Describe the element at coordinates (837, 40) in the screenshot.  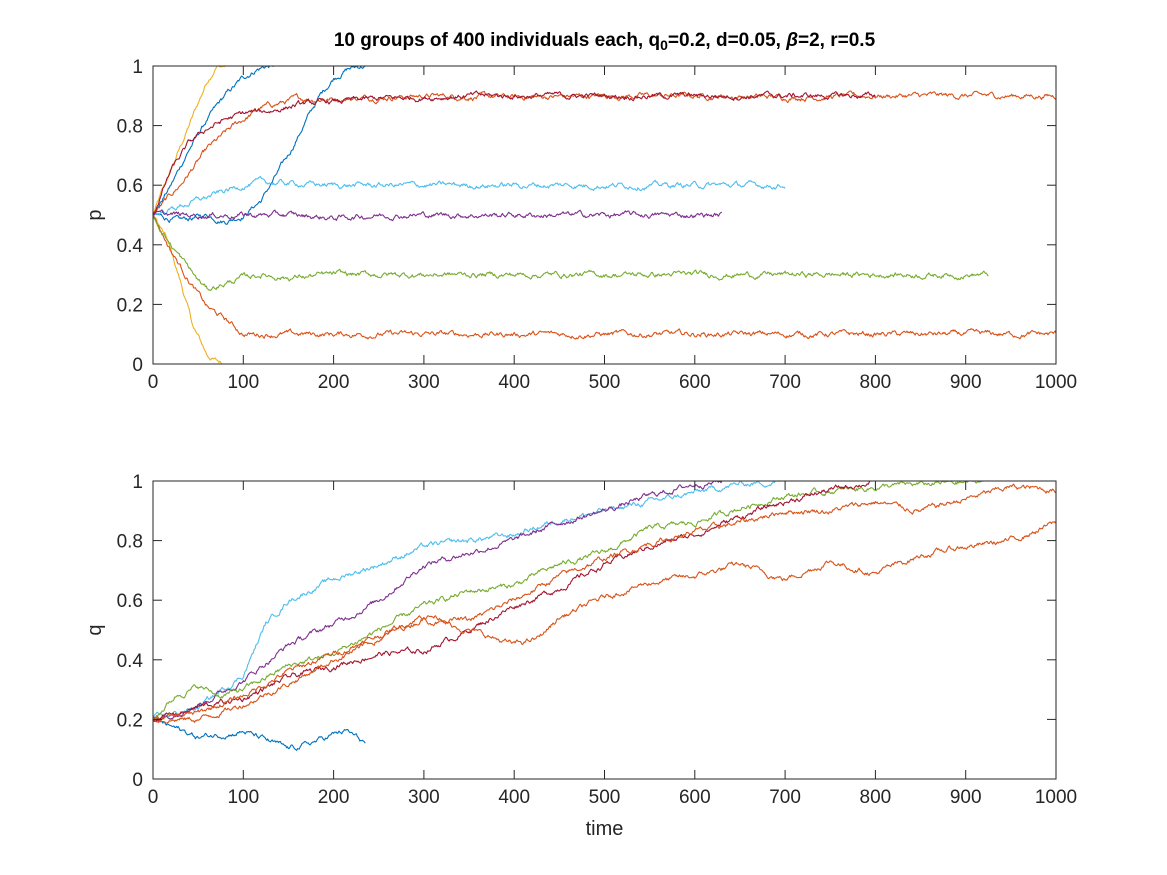
I see `title-tail: =2, r=0.5` at that location.